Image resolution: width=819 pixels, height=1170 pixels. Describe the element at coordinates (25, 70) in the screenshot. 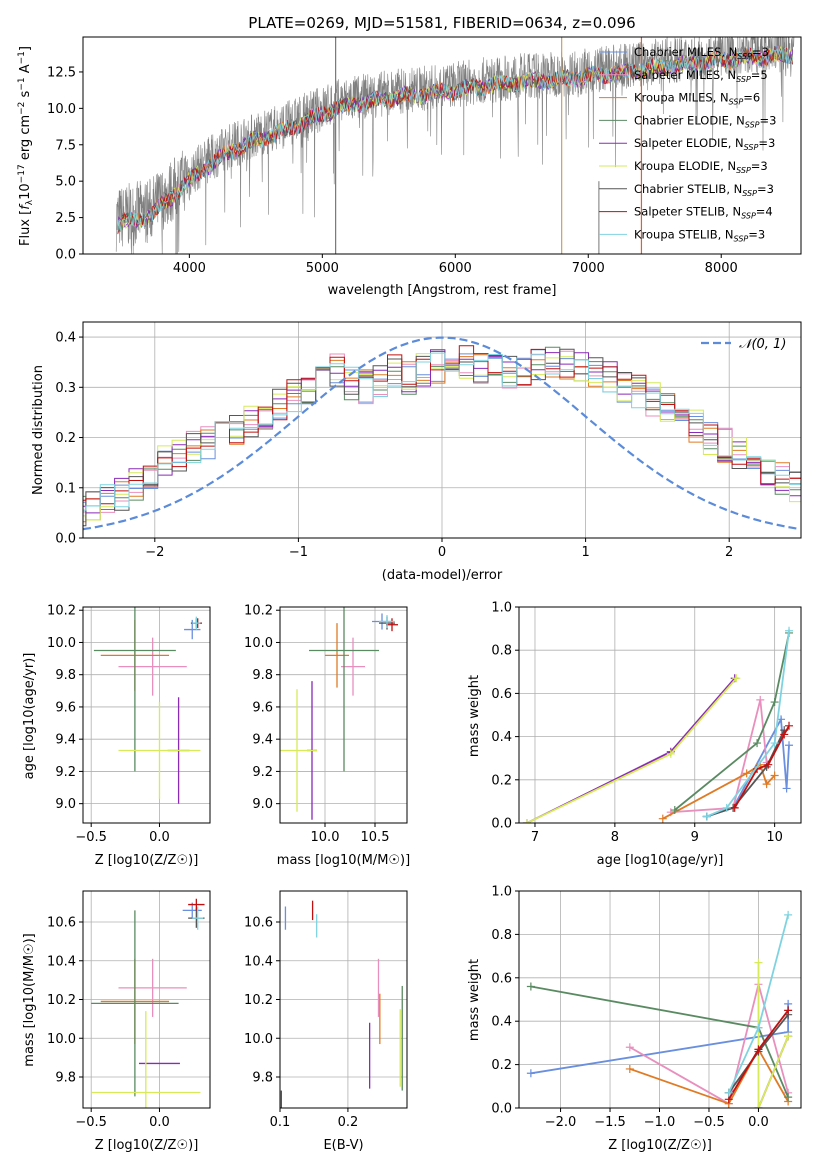

I see `label-part: A` at that location.